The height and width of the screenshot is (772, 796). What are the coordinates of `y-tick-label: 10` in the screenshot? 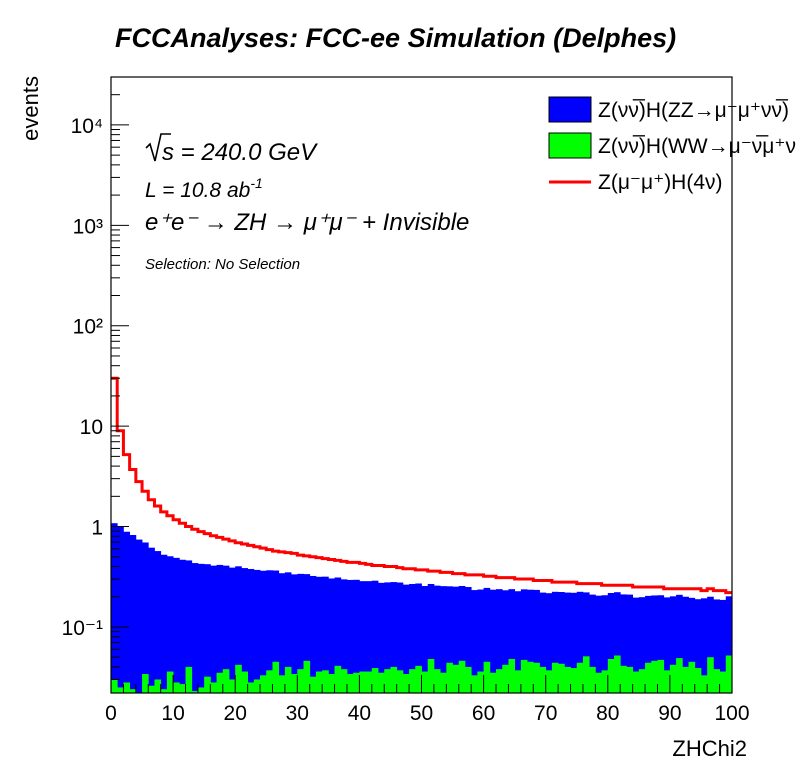 It's located at (91, 427).